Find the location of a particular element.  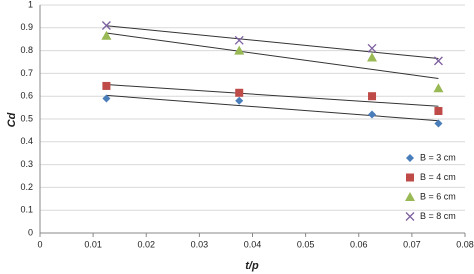

y-tick-label: 0.6 is located at coordinates (26, 96).